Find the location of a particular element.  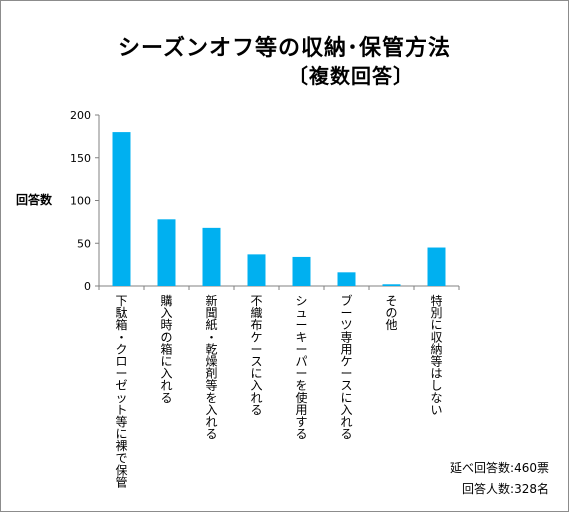

chart-title: シーズンオフ等の収納･保管方法 is located at coordinates (284, 48).